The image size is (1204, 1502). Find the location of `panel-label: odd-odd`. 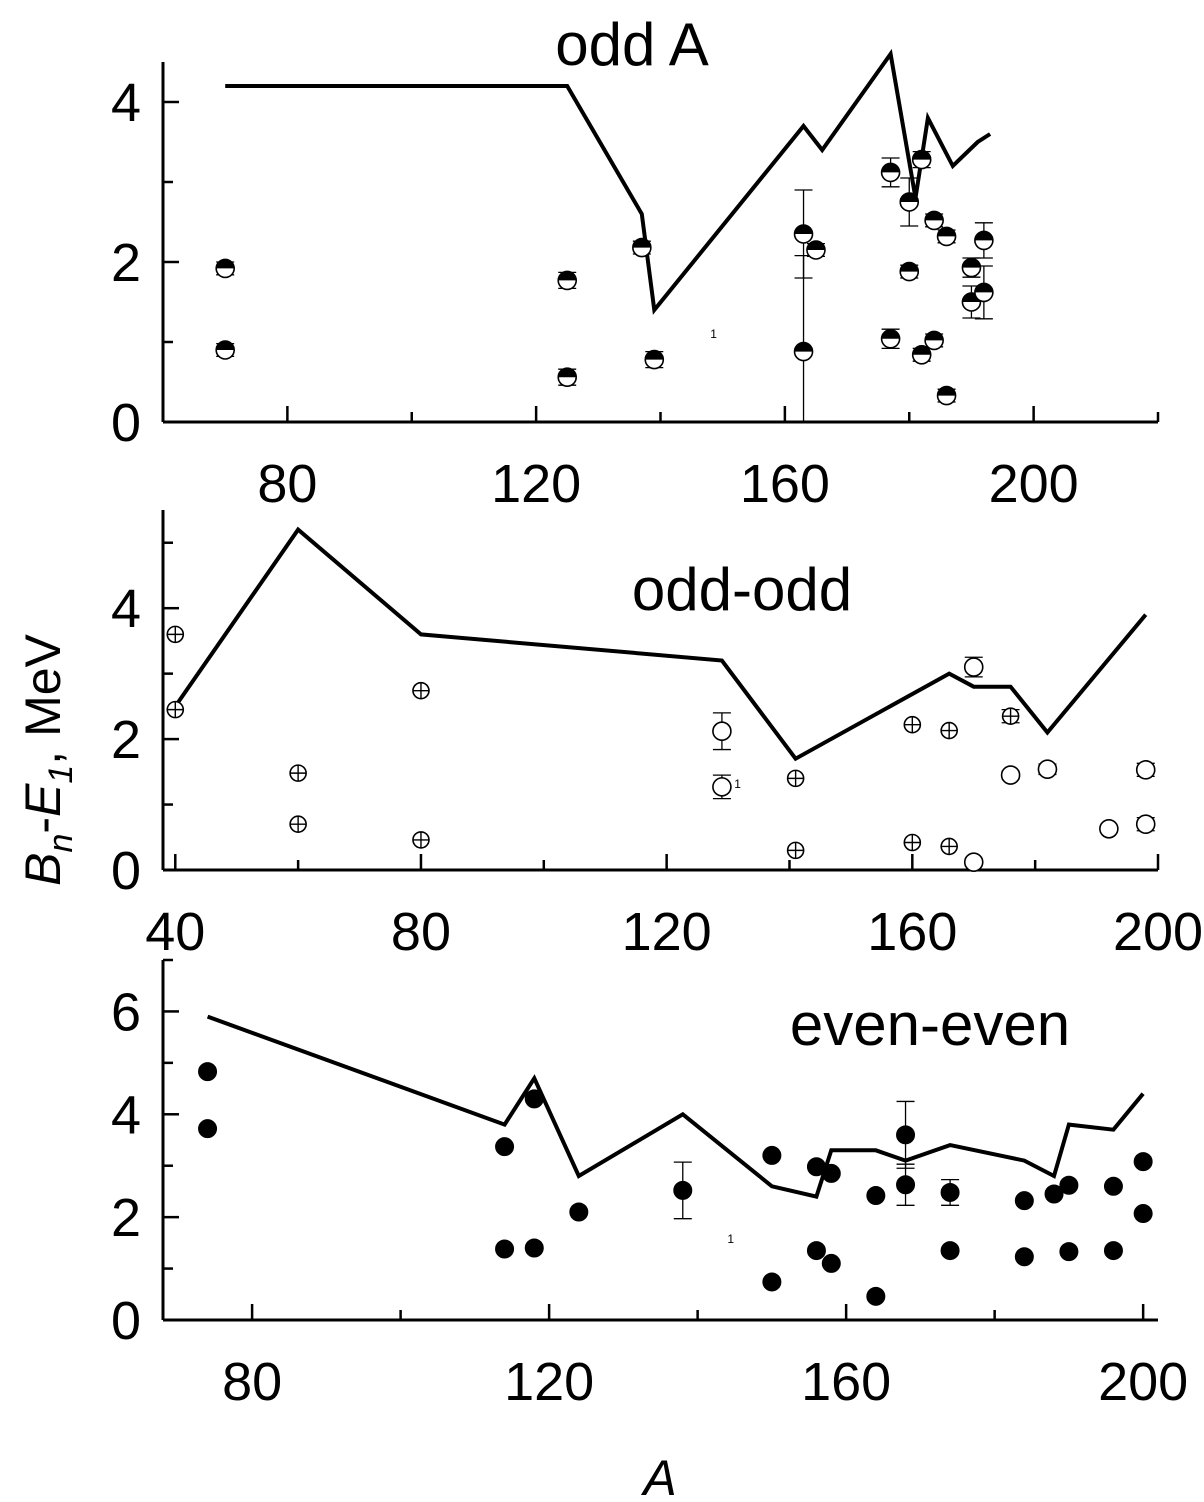

panel-label: odd-odd is located at coordinates (742, 589).